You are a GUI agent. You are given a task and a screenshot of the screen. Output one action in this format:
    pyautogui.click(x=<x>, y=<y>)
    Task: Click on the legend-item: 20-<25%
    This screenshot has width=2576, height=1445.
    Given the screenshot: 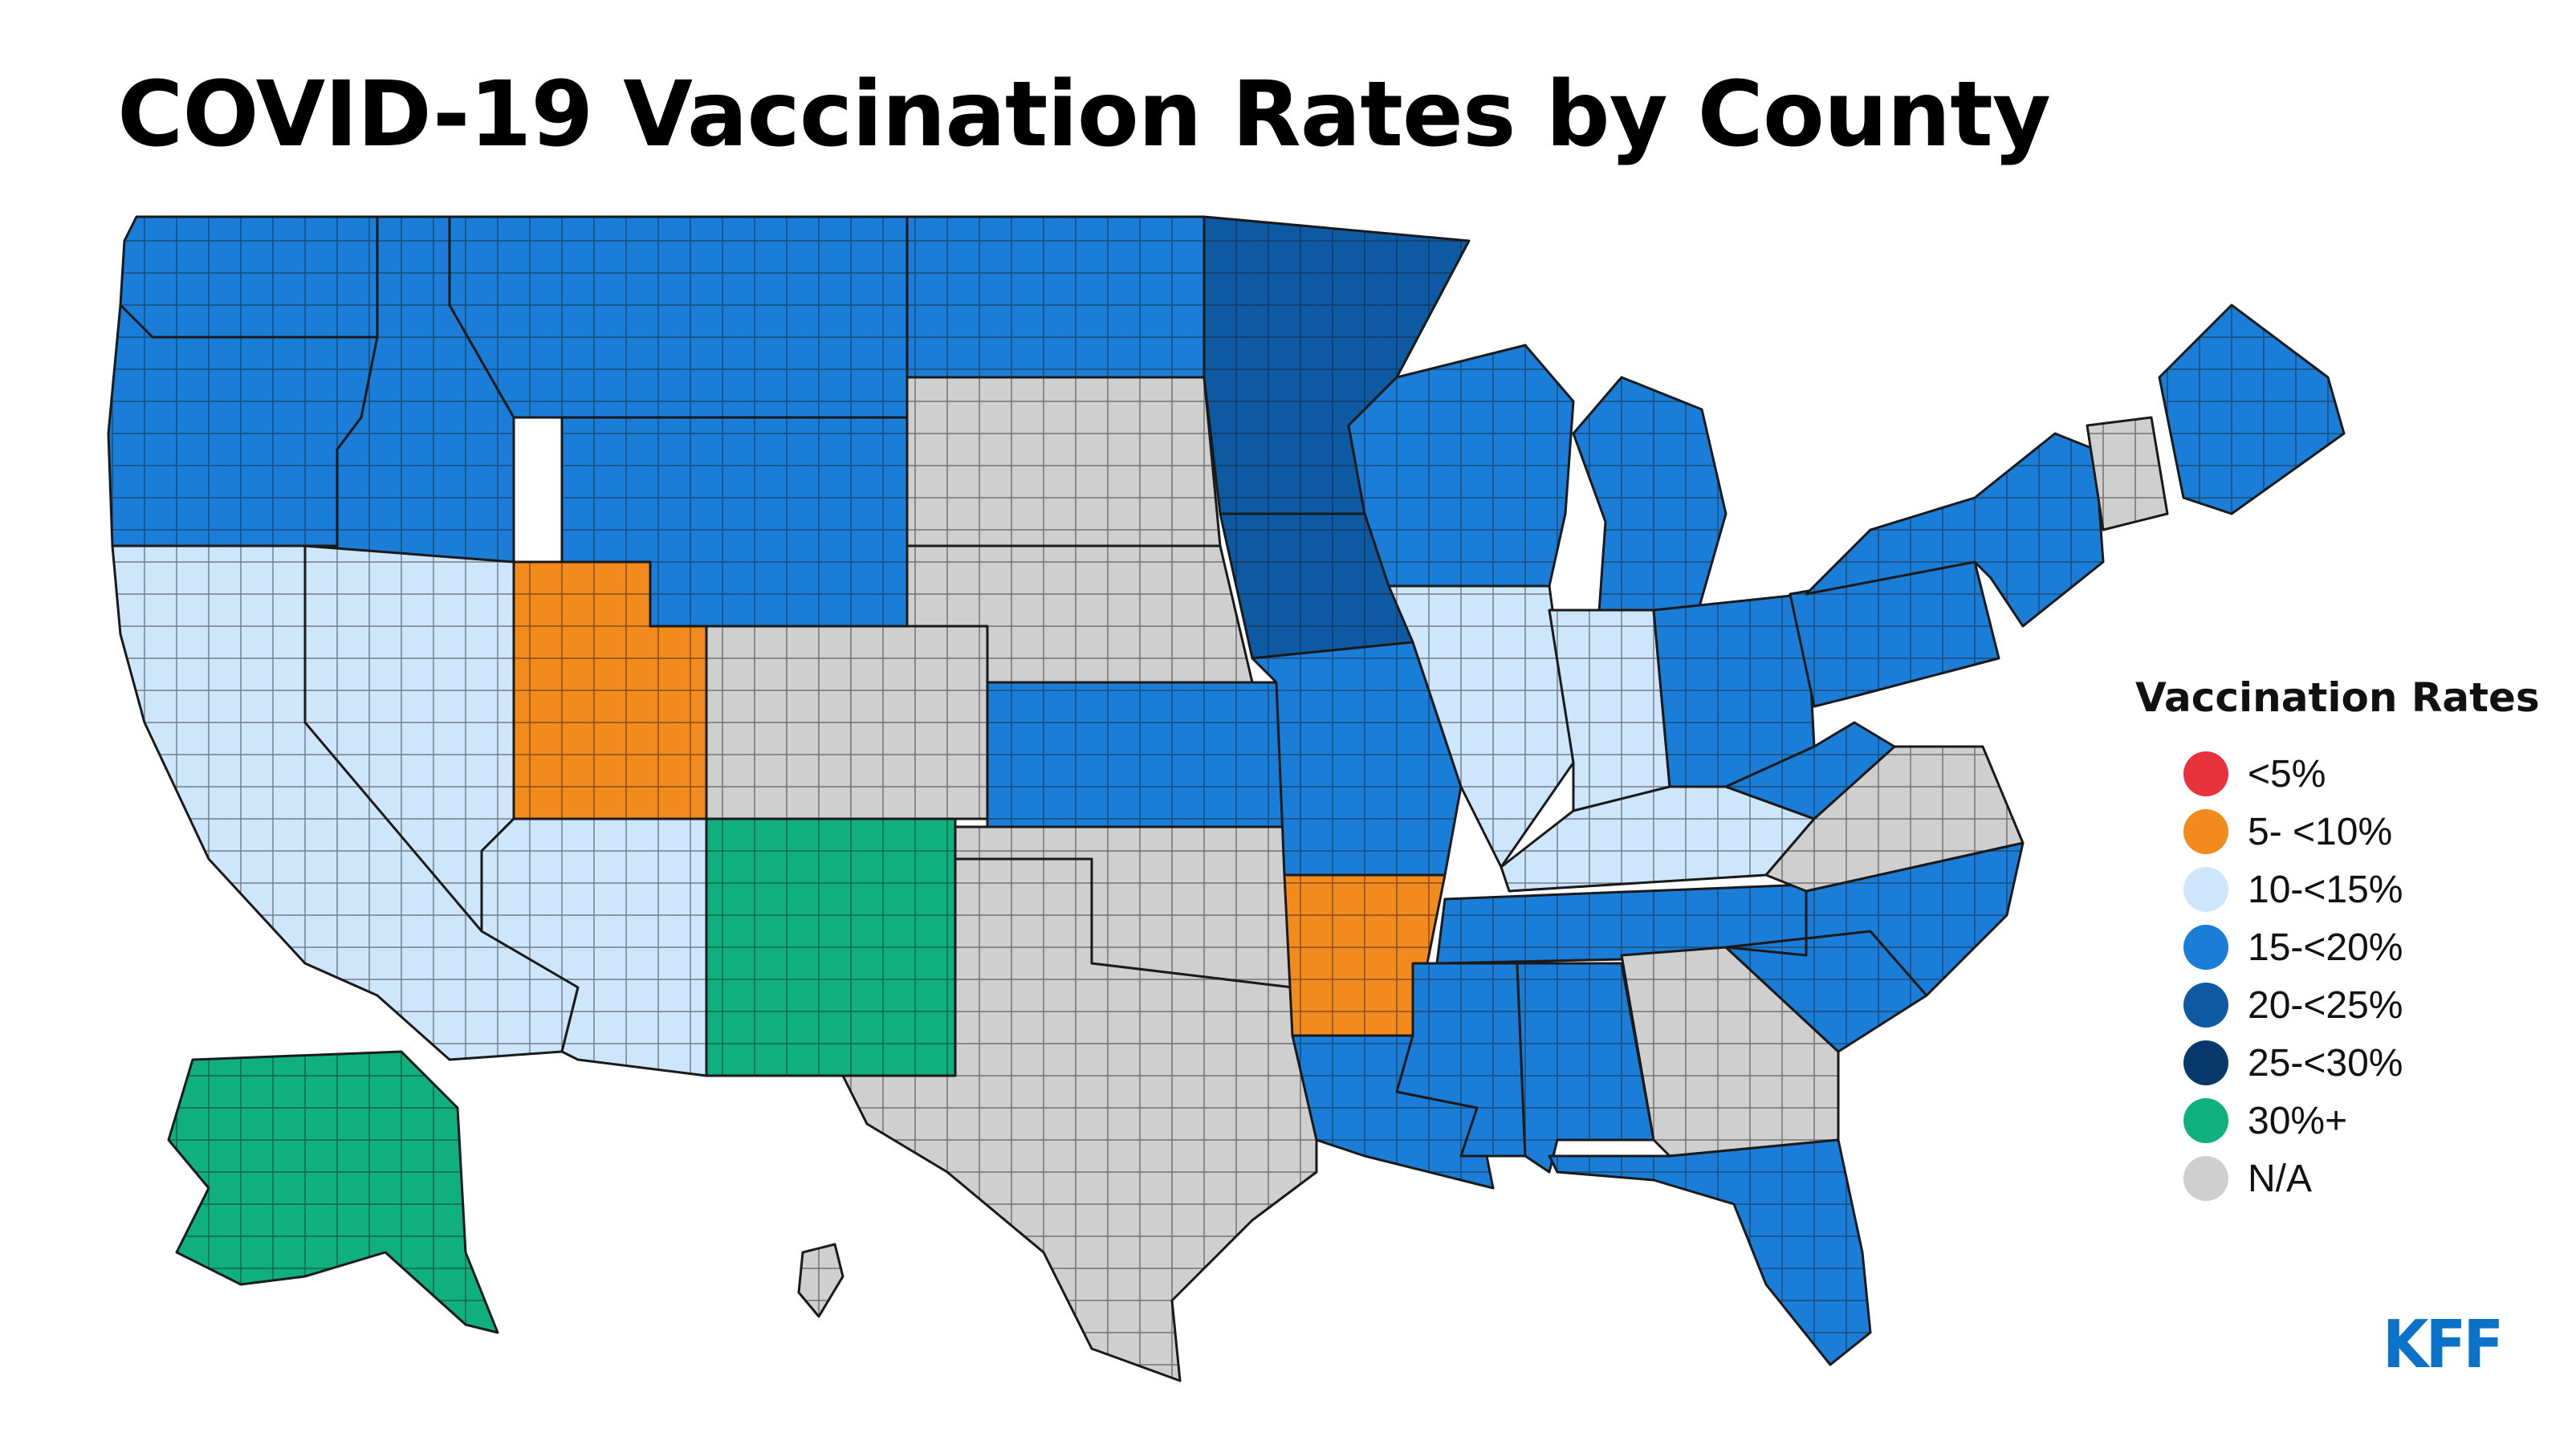 What is the action you would take?
    pyautogui.click(x=2344, y=1005)
    